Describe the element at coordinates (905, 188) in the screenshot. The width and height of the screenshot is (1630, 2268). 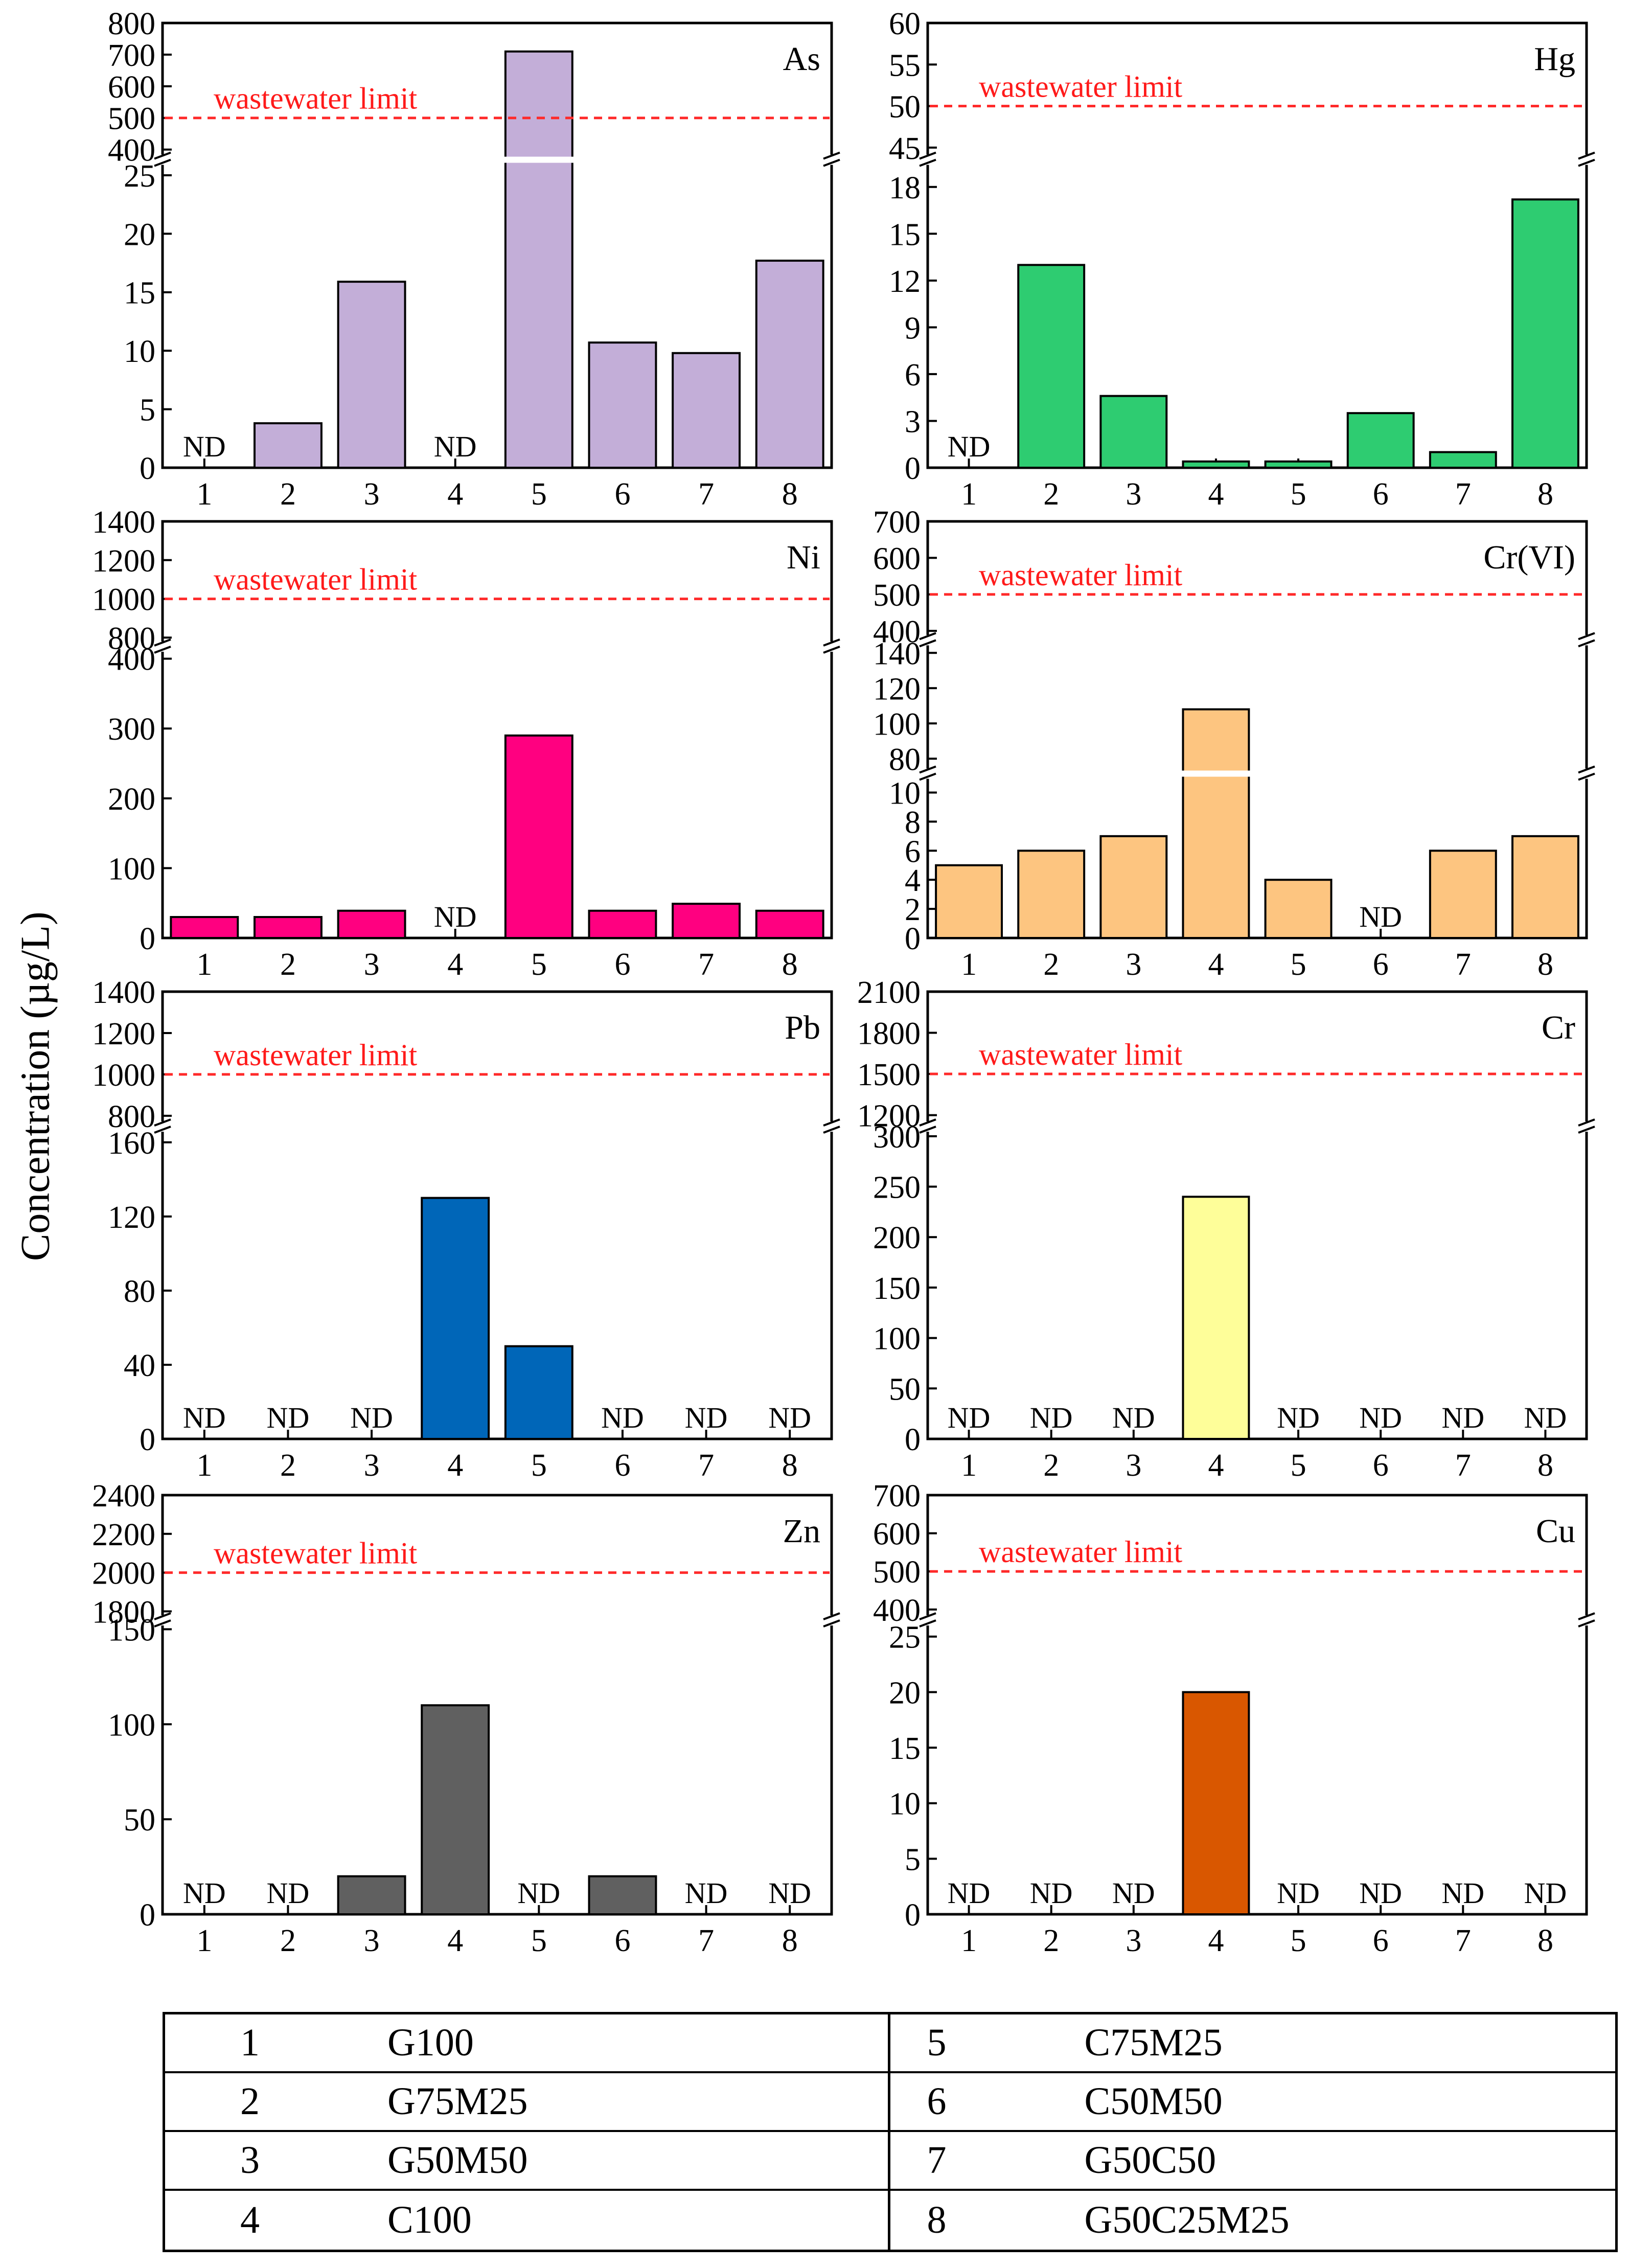
I see `y-tick-label: 18` at that location.